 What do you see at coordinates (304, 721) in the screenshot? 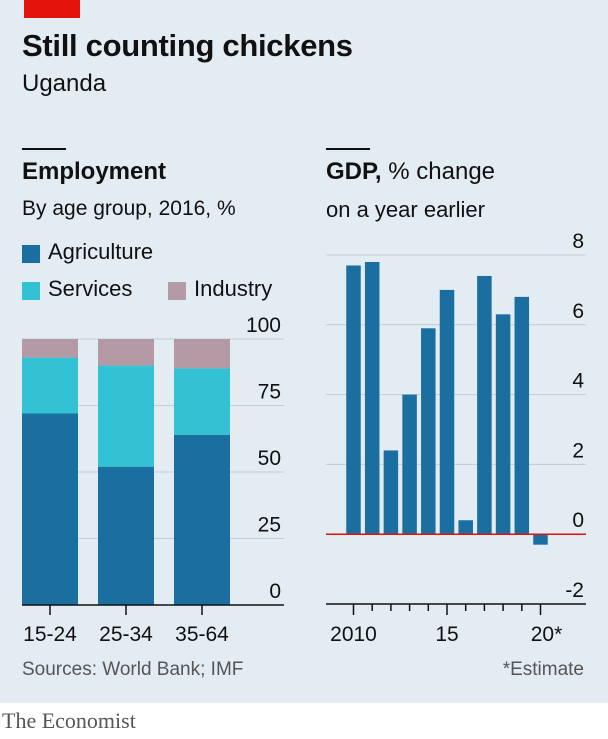
I see `footer-band` at bounding box center [304, 721].